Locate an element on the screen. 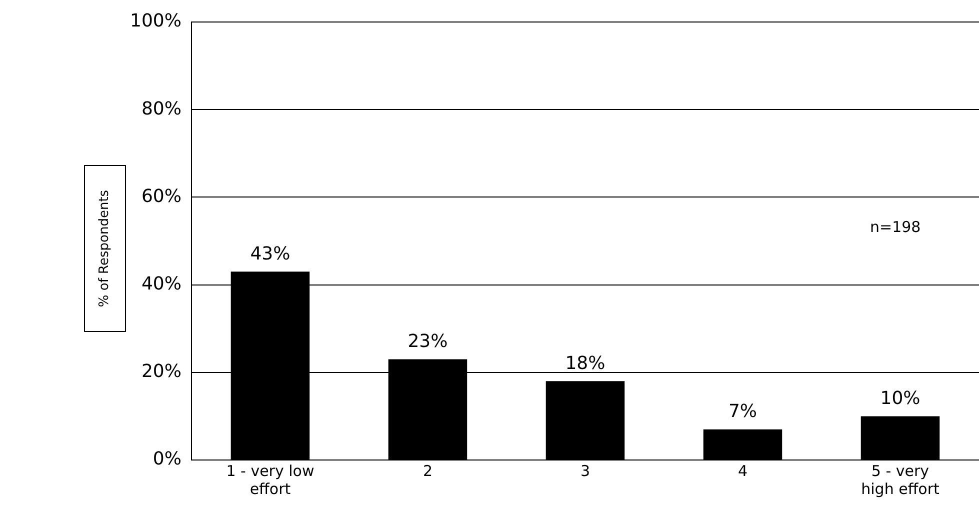  y-tick-label: 100% is located at coordinates (156, 21).